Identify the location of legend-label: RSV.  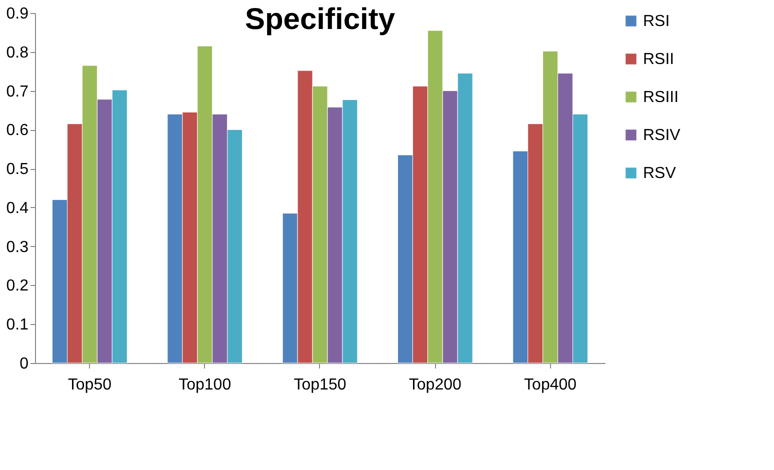
(659, 173).